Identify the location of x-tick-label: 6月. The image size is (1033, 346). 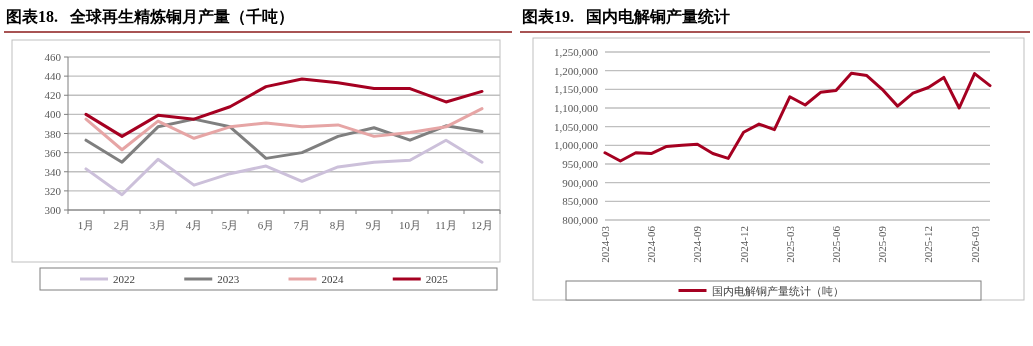
(266, 225).